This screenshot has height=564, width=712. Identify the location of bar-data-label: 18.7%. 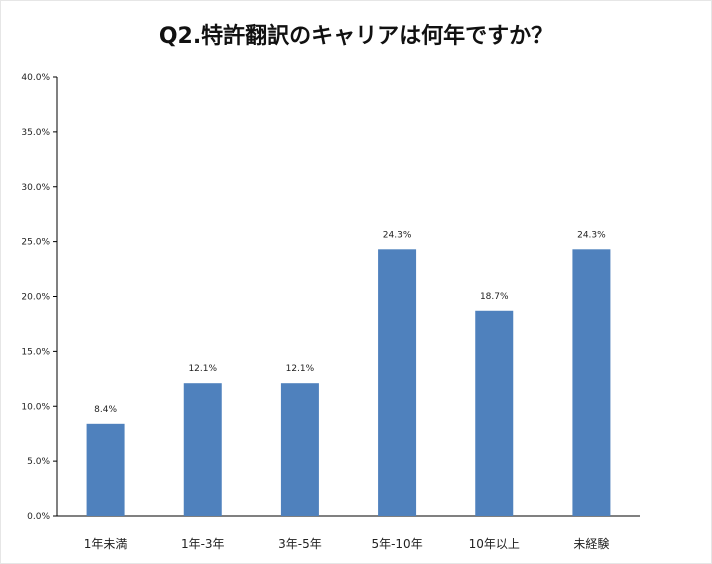
(494, 297).